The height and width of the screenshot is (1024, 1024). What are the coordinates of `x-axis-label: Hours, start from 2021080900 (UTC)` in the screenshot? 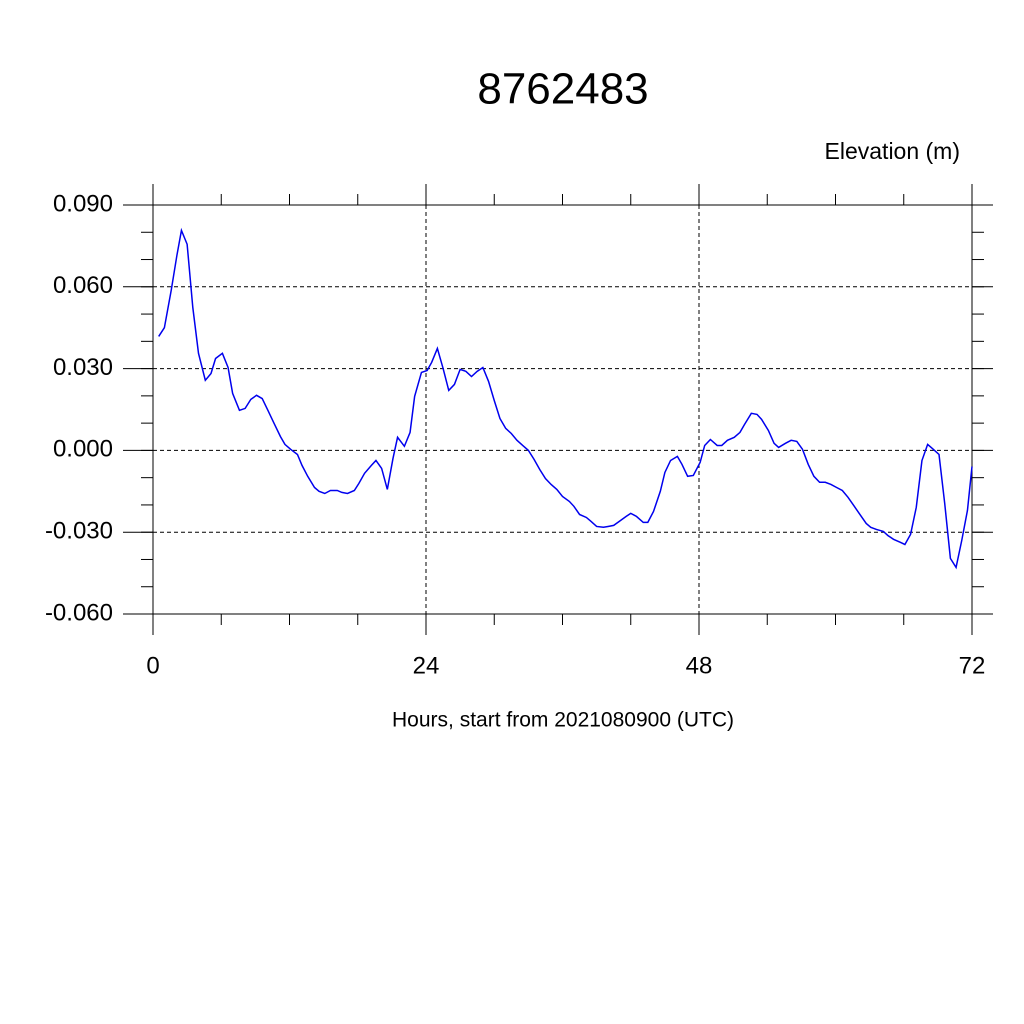 It's located at (563, 720).